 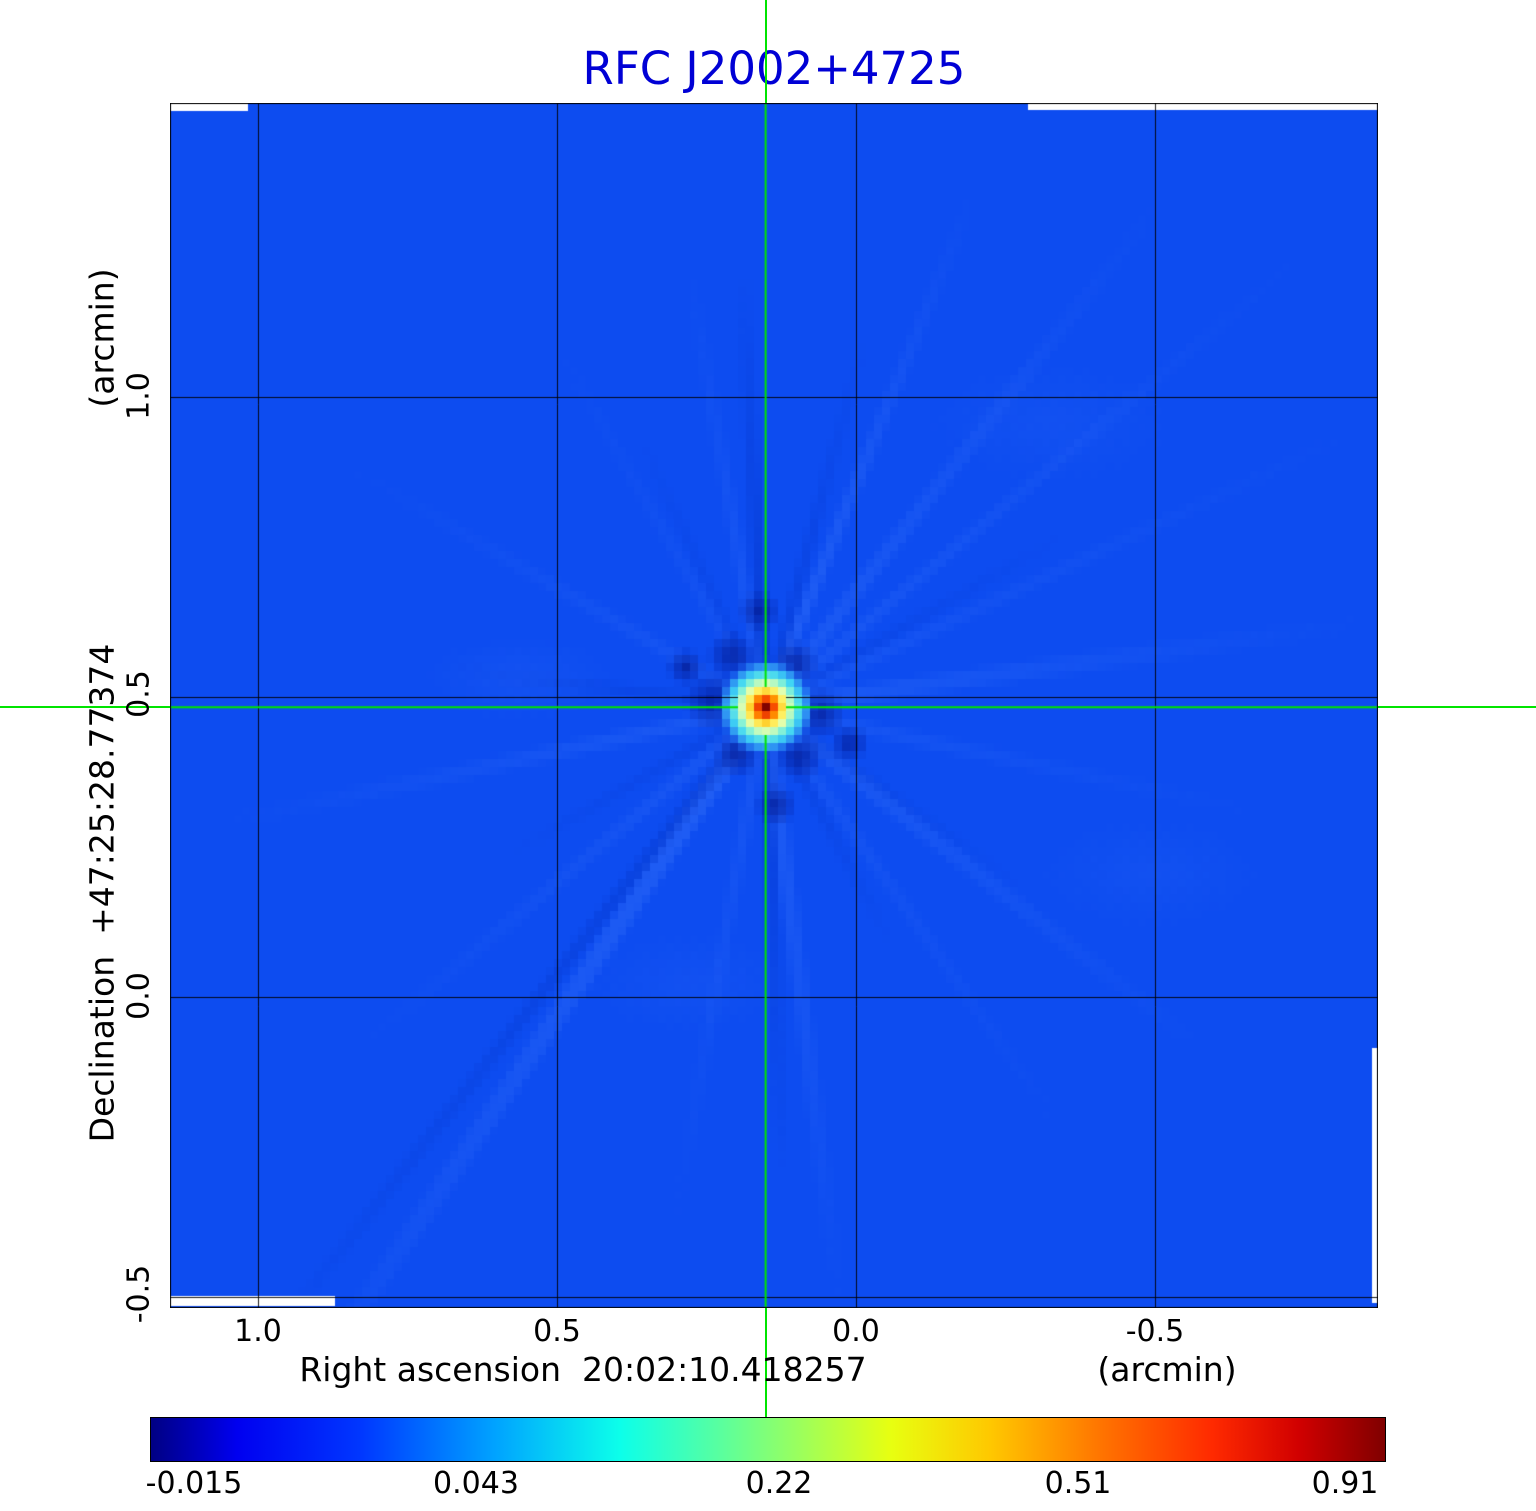 I want to click on x-tick-label: -0.5, so click(x=1155, y=1331).